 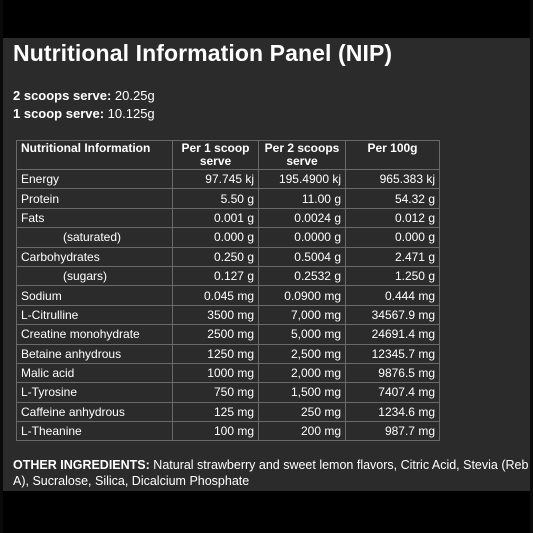 I want to click on table-row: Fats 0.001 g 0.0024 g 0.012 g, so click(x=228, y=218).